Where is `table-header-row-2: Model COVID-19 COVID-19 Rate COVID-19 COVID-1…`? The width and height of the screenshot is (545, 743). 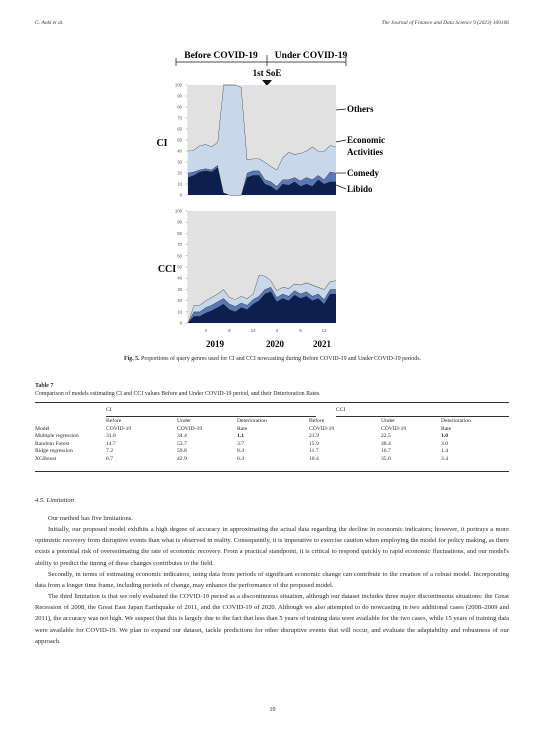 table-header-row-2: Model COVID-19 COVID-19 Rate COVID-19 COVID-1… is located at coordinates (272, 430).